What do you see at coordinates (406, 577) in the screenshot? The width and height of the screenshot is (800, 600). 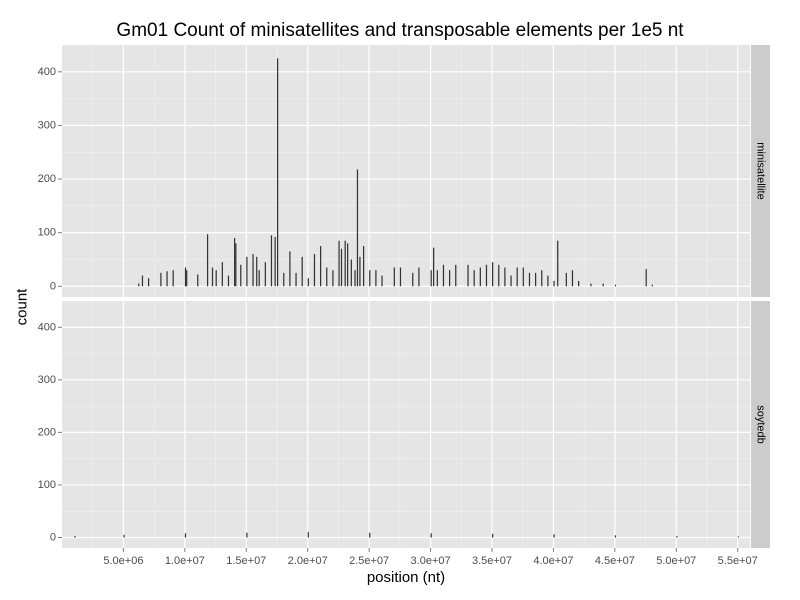 I see `x-axis-label: position (nt)` at bounding box center [406, 577].